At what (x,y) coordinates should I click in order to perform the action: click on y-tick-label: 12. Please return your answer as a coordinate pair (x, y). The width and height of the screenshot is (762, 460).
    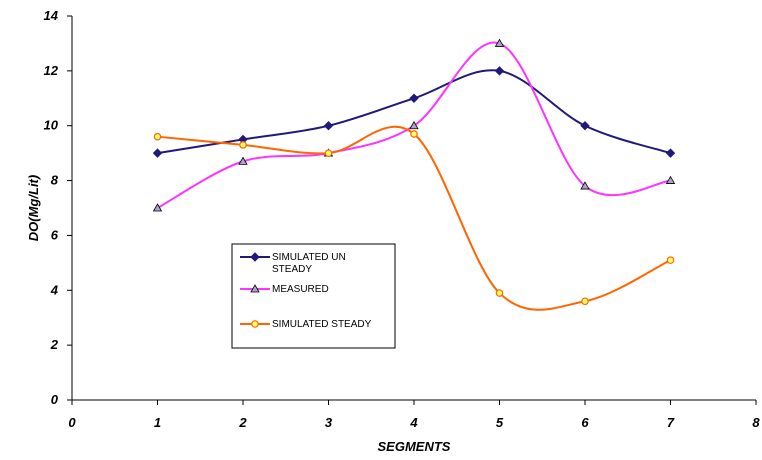
    Looking at the image, I should click on (51, 70).